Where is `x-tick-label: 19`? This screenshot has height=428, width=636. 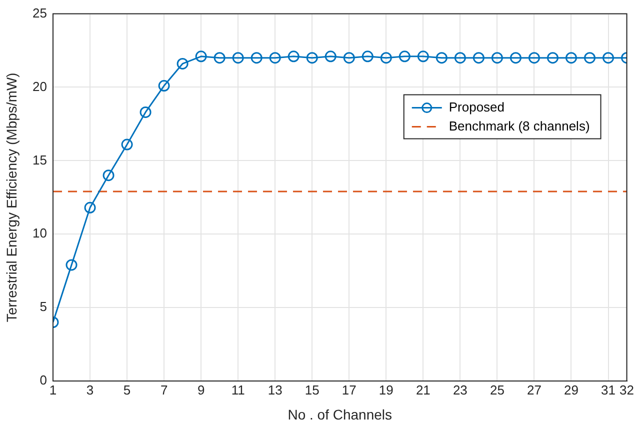
x-tick-label: 19 is located at coordinates (386, 390).